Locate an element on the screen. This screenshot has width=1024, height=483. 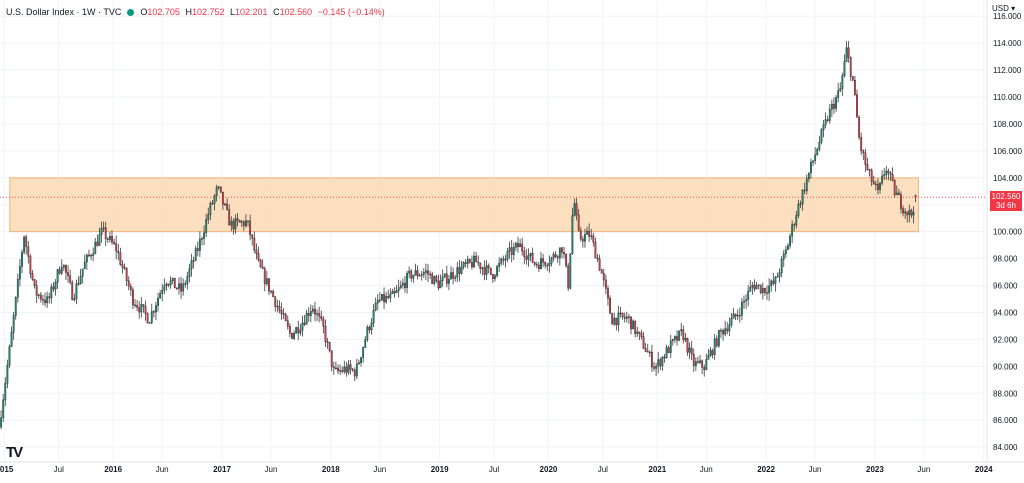
time-tick-label: Jun is located at coordinates (815, 469).